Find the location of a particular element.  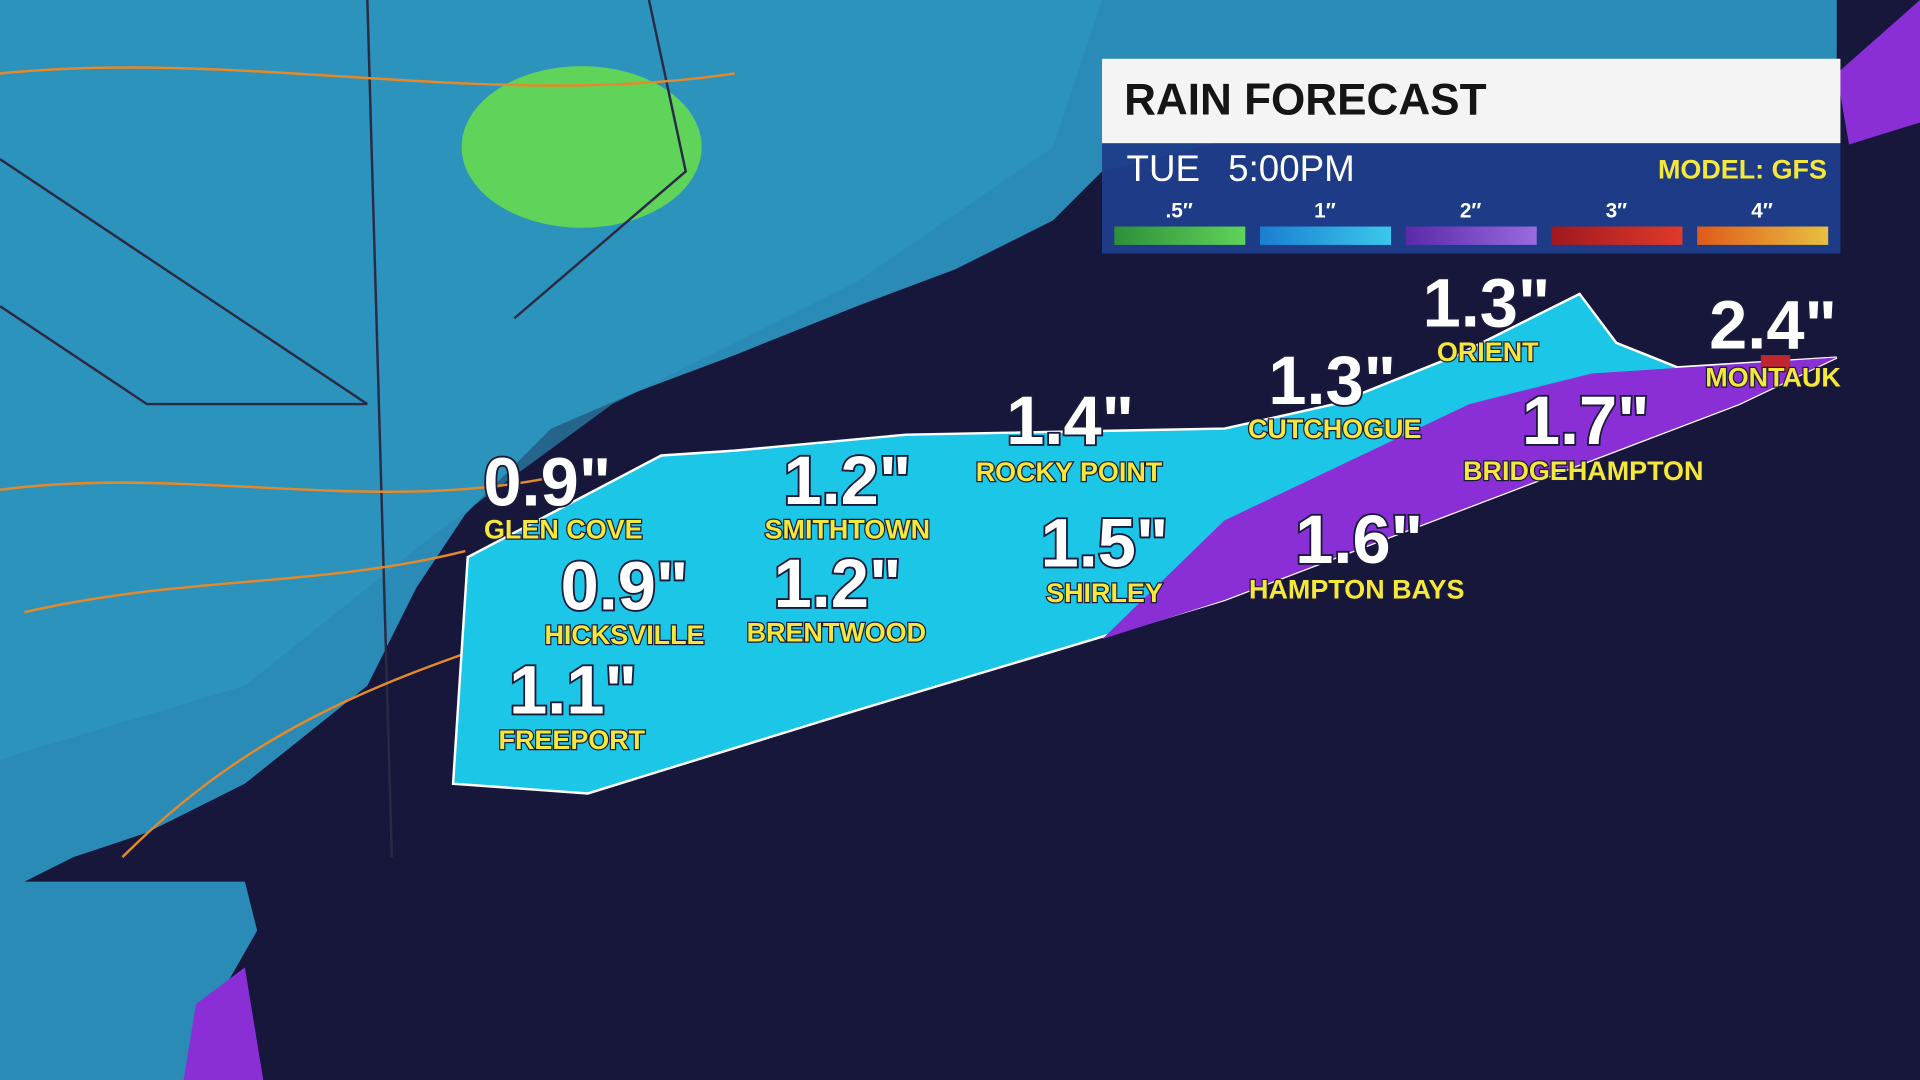

location-name: ORIENT is located at coordinates (1488, 352).